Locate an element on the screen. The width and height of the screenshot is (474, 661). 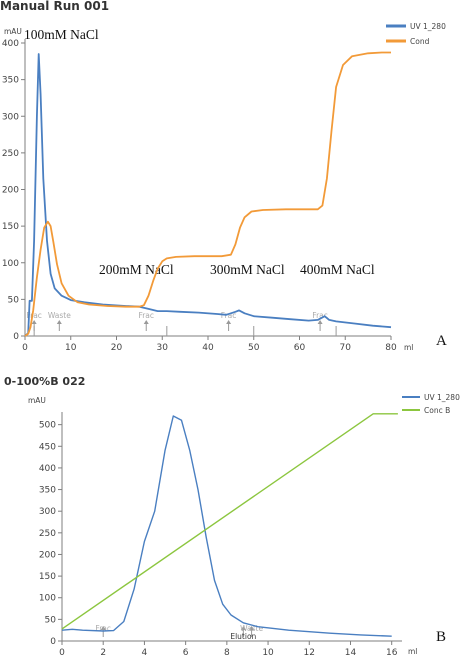
p1-x-tick-label-4: 4 is located at coordinates (145, 653).